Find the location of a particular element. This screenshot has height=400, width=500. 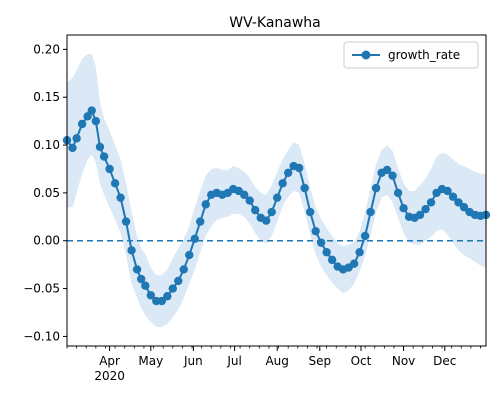

x-tick-label: Sep is located at coordinates (319, 361).